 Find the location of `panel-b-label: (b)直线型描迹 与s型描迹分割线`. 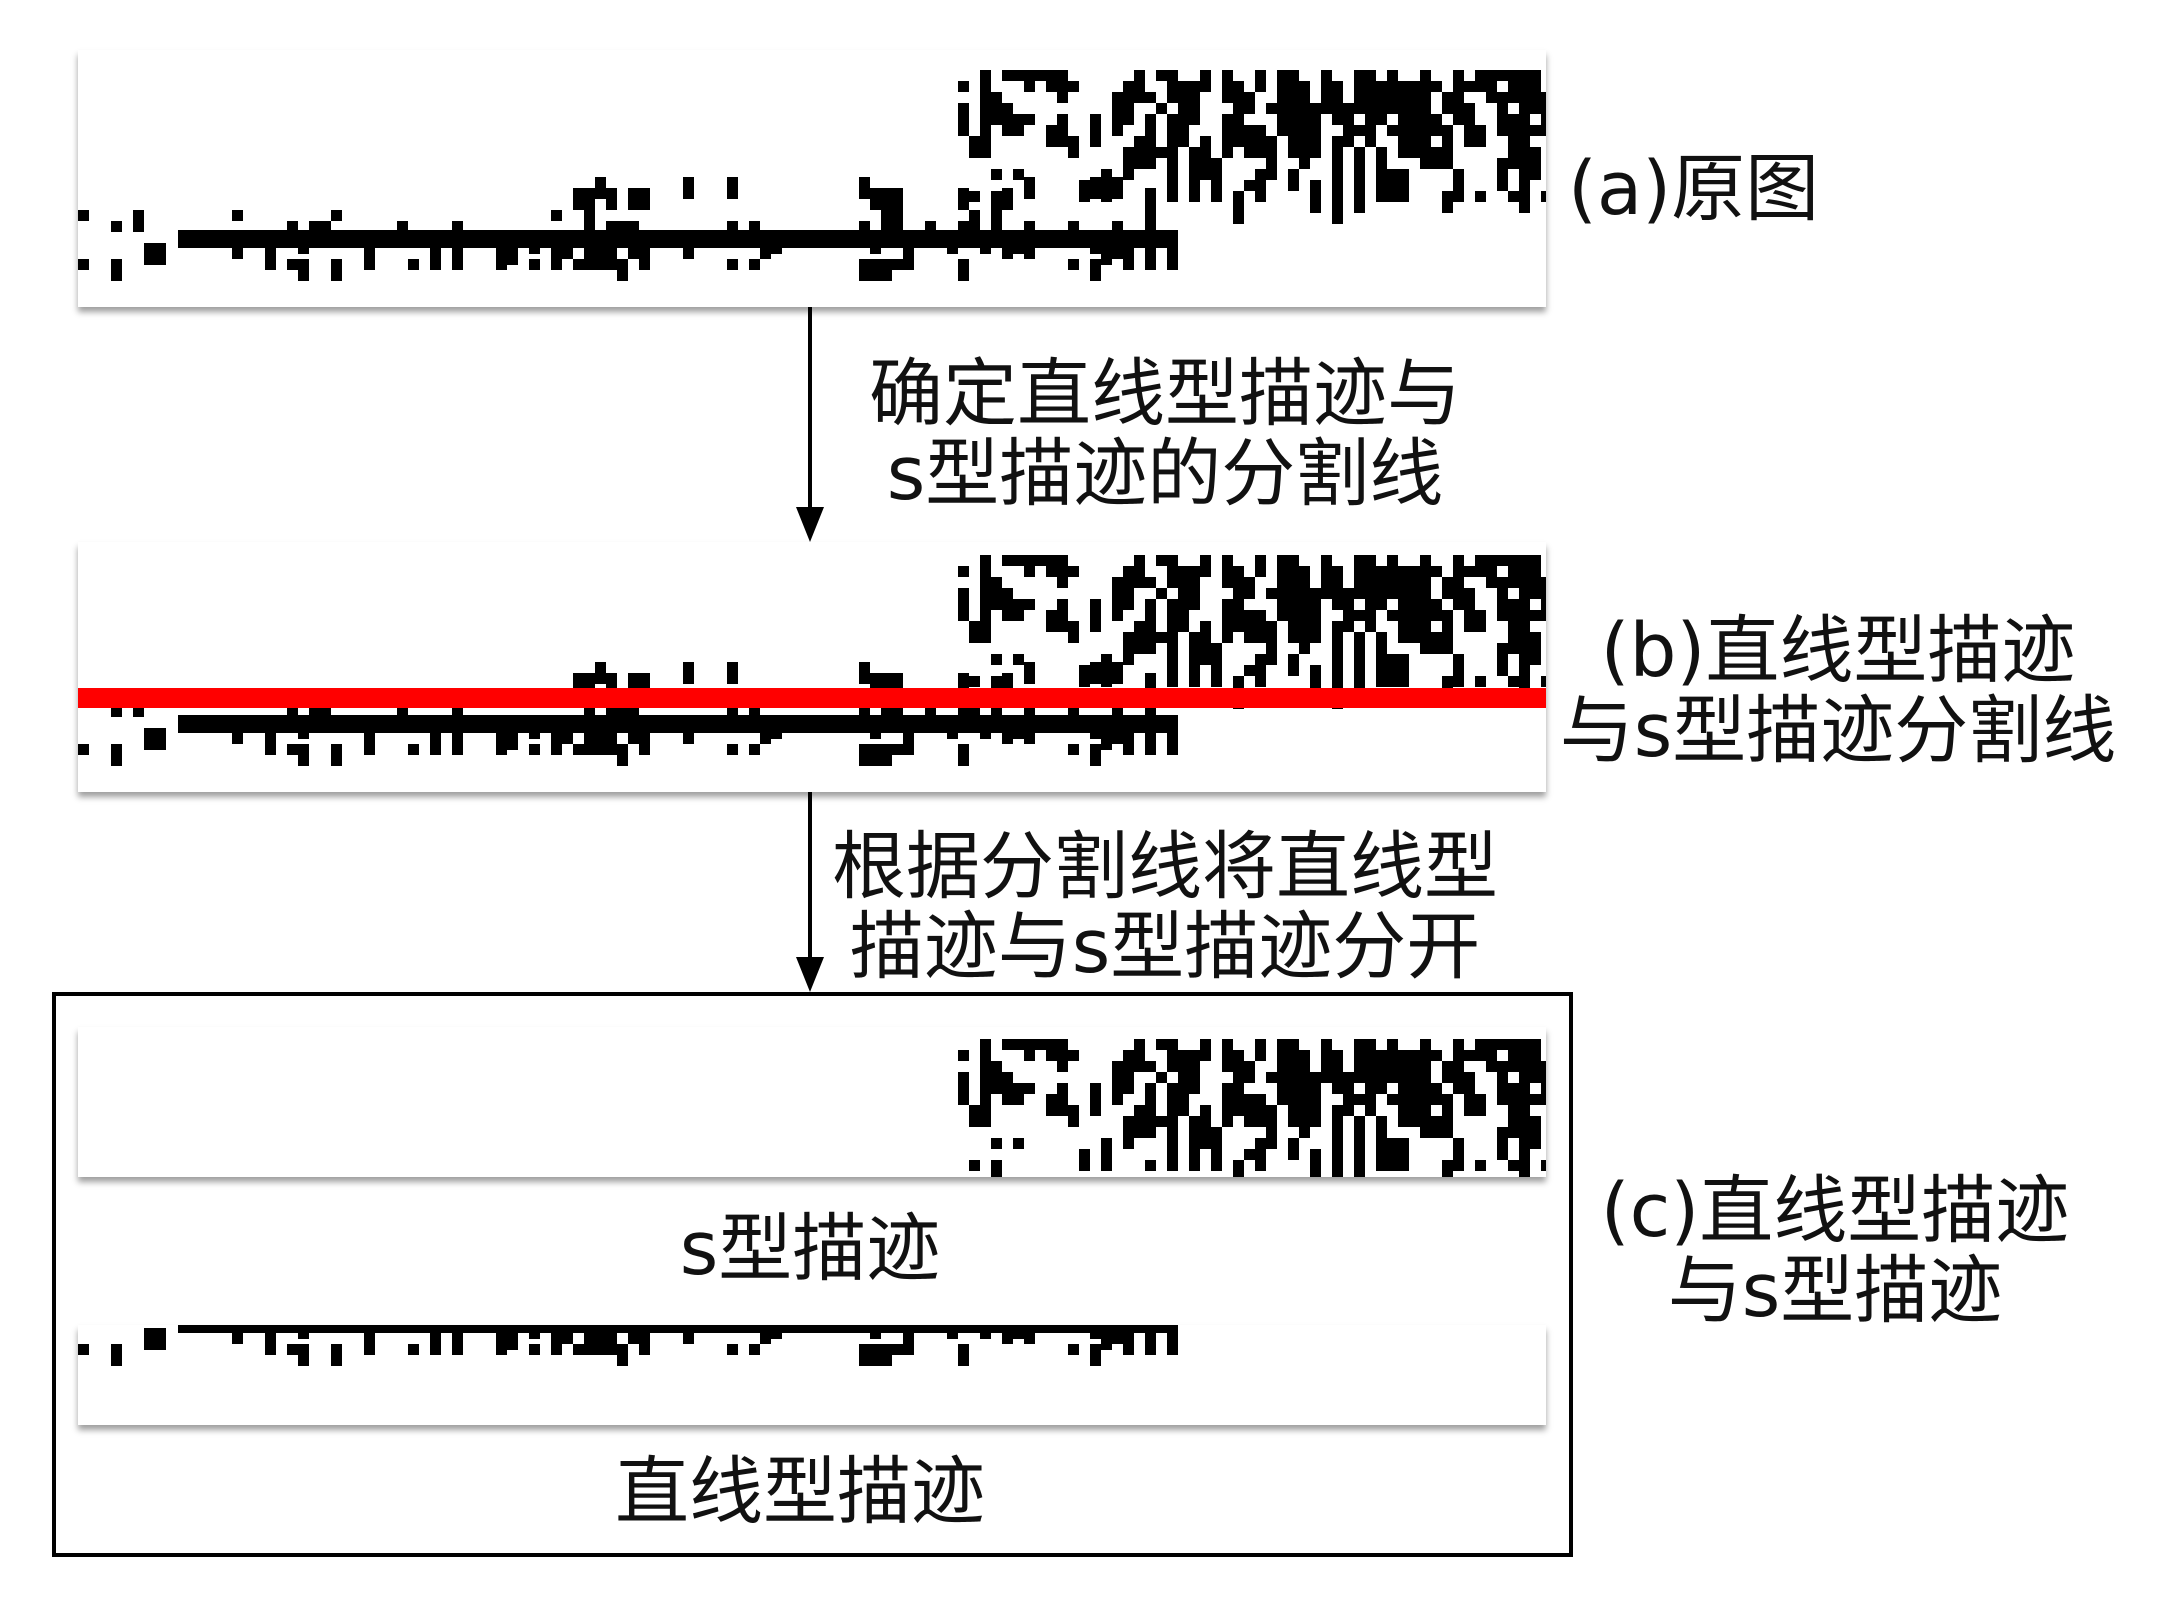

panel-b-label: (b)直线型描迹 与s型描迹分割线 is located at coordinates (1838, 691).